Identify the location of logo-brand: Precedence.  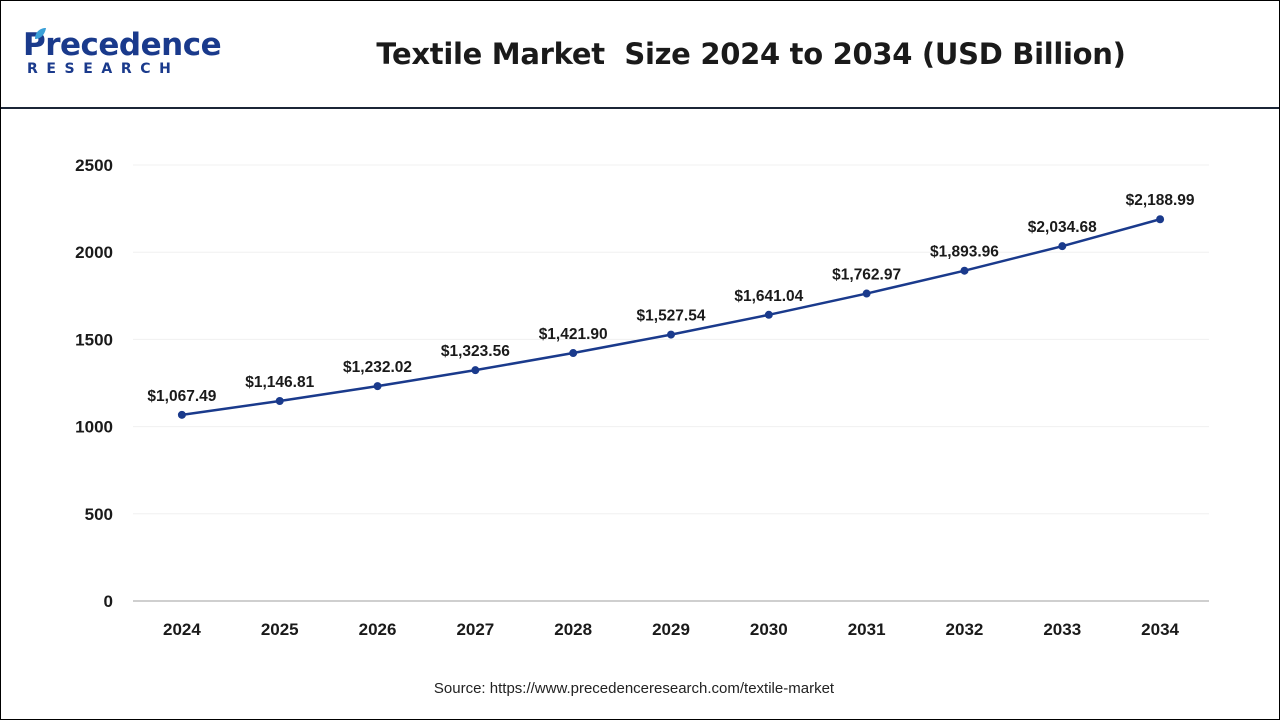
(122, 45).